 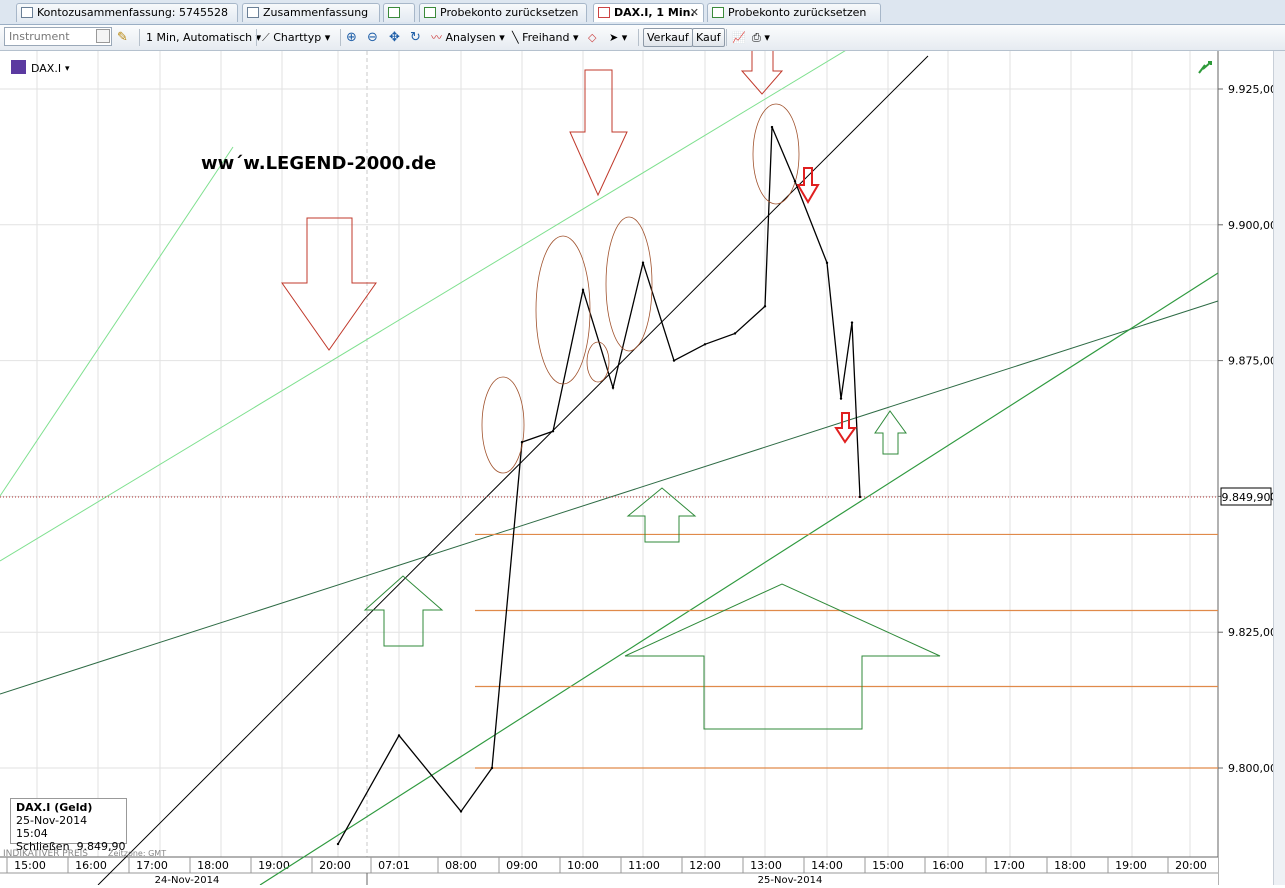 What do you see at coordinates (592, 37) in the screenshot?
I see `eraser-icon: ◇` at bounding box center [592, 37].